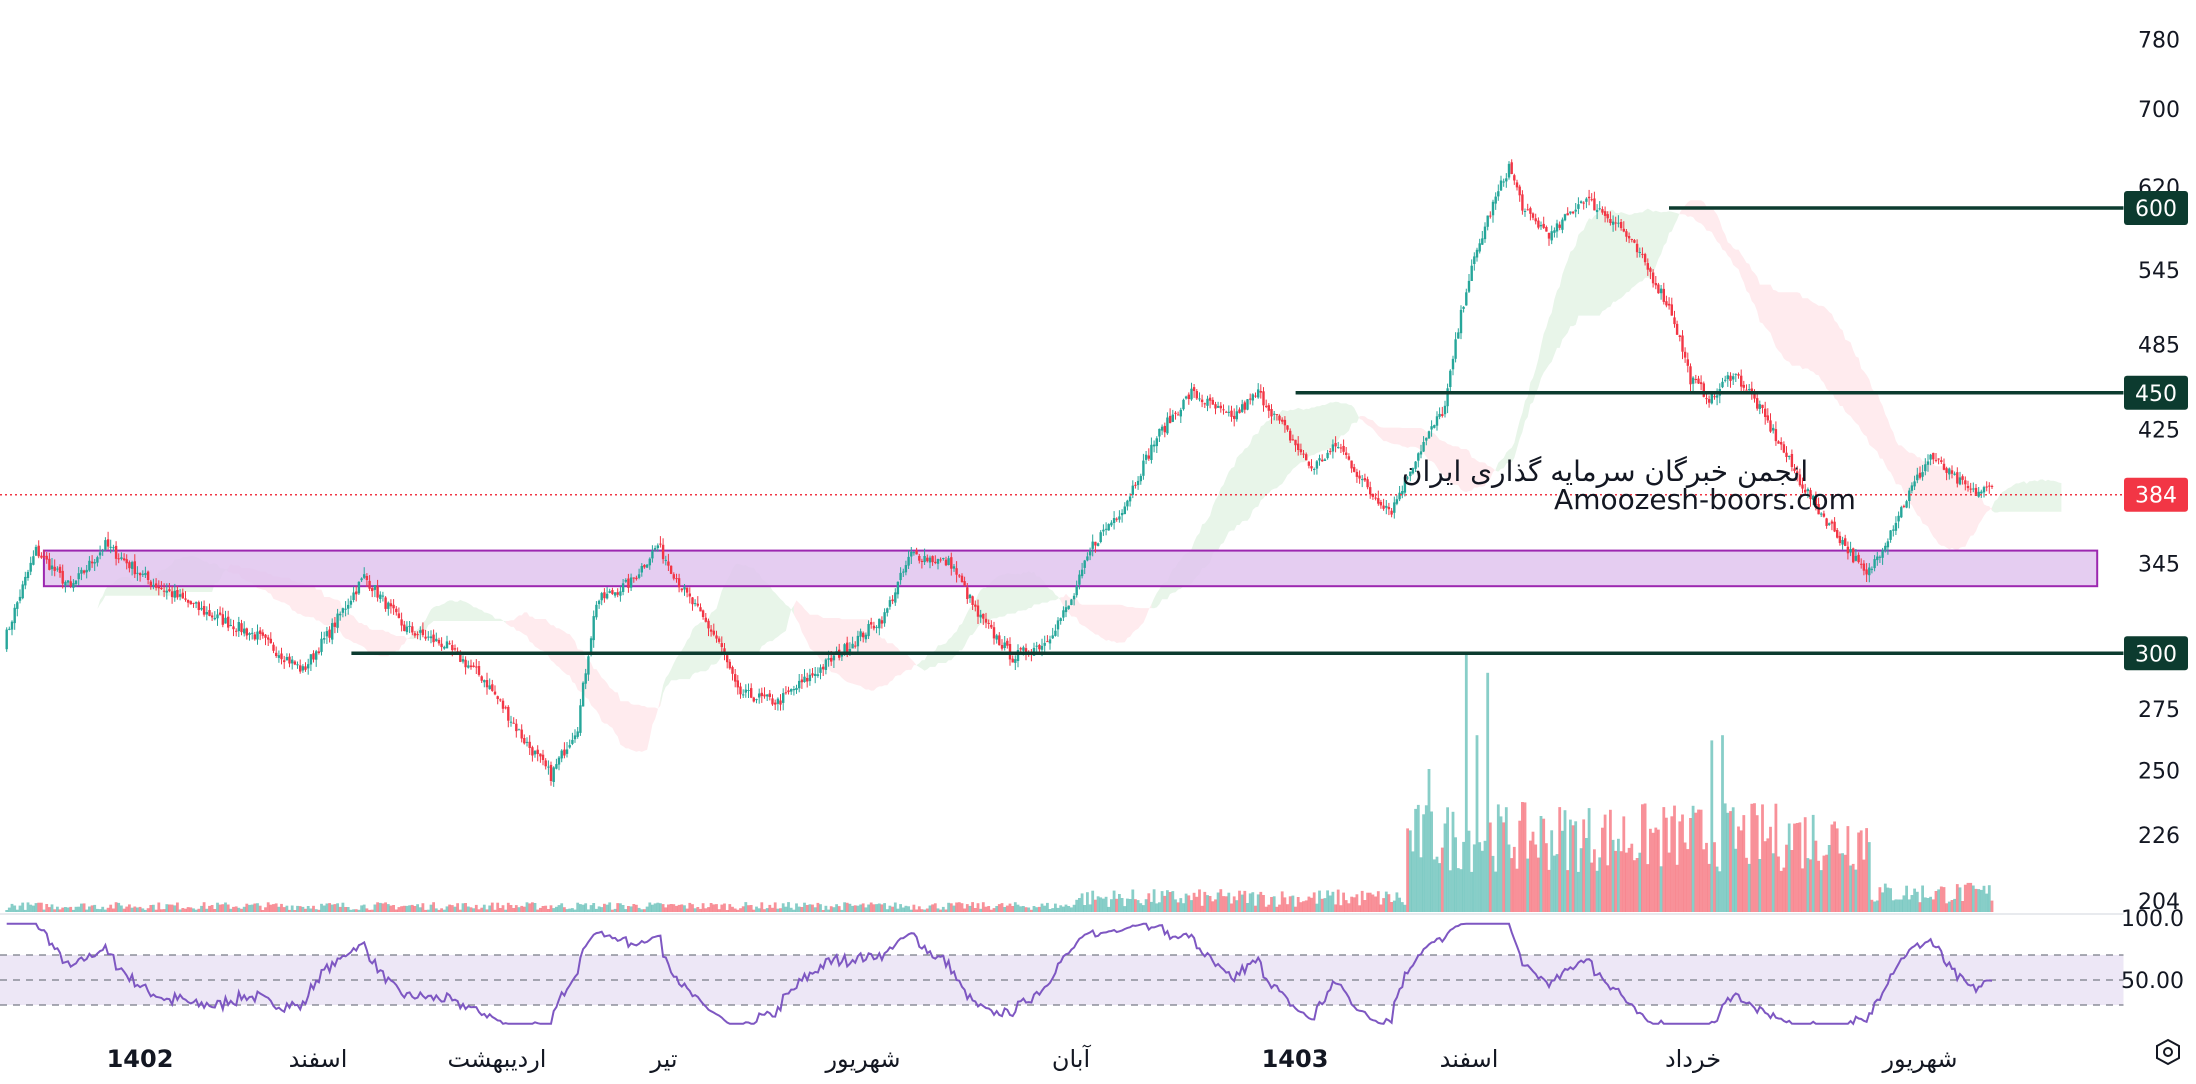  I want to click on price-badge: 384, so click(2156, 494).